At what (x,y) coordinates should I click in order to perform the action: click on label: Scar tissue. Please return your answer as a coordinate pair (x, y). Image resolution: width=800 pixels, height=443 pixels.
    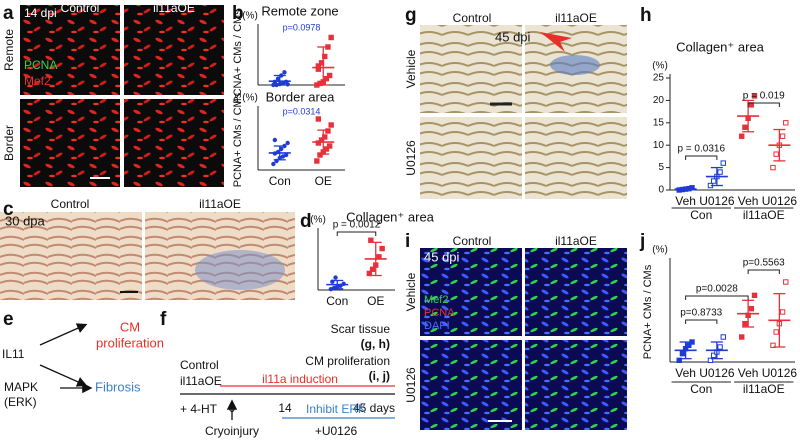
    Looking at the image, I should click on (361, 329).